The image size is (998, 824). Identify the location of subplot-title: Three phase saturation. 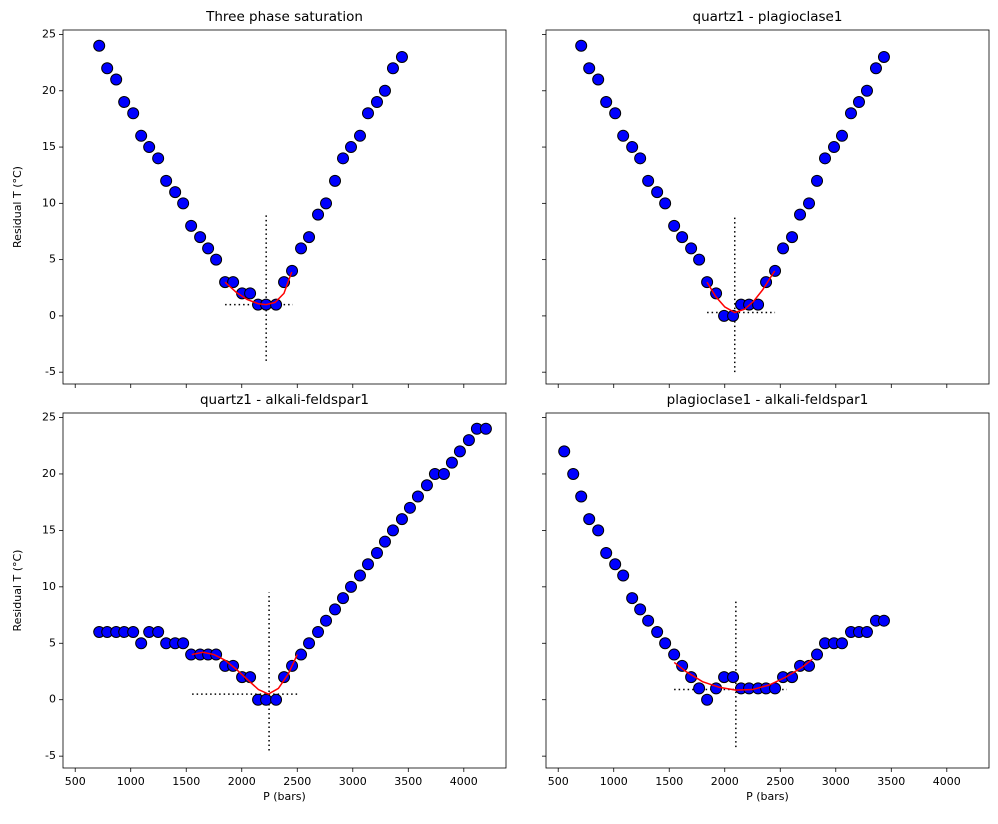
(284, 17).